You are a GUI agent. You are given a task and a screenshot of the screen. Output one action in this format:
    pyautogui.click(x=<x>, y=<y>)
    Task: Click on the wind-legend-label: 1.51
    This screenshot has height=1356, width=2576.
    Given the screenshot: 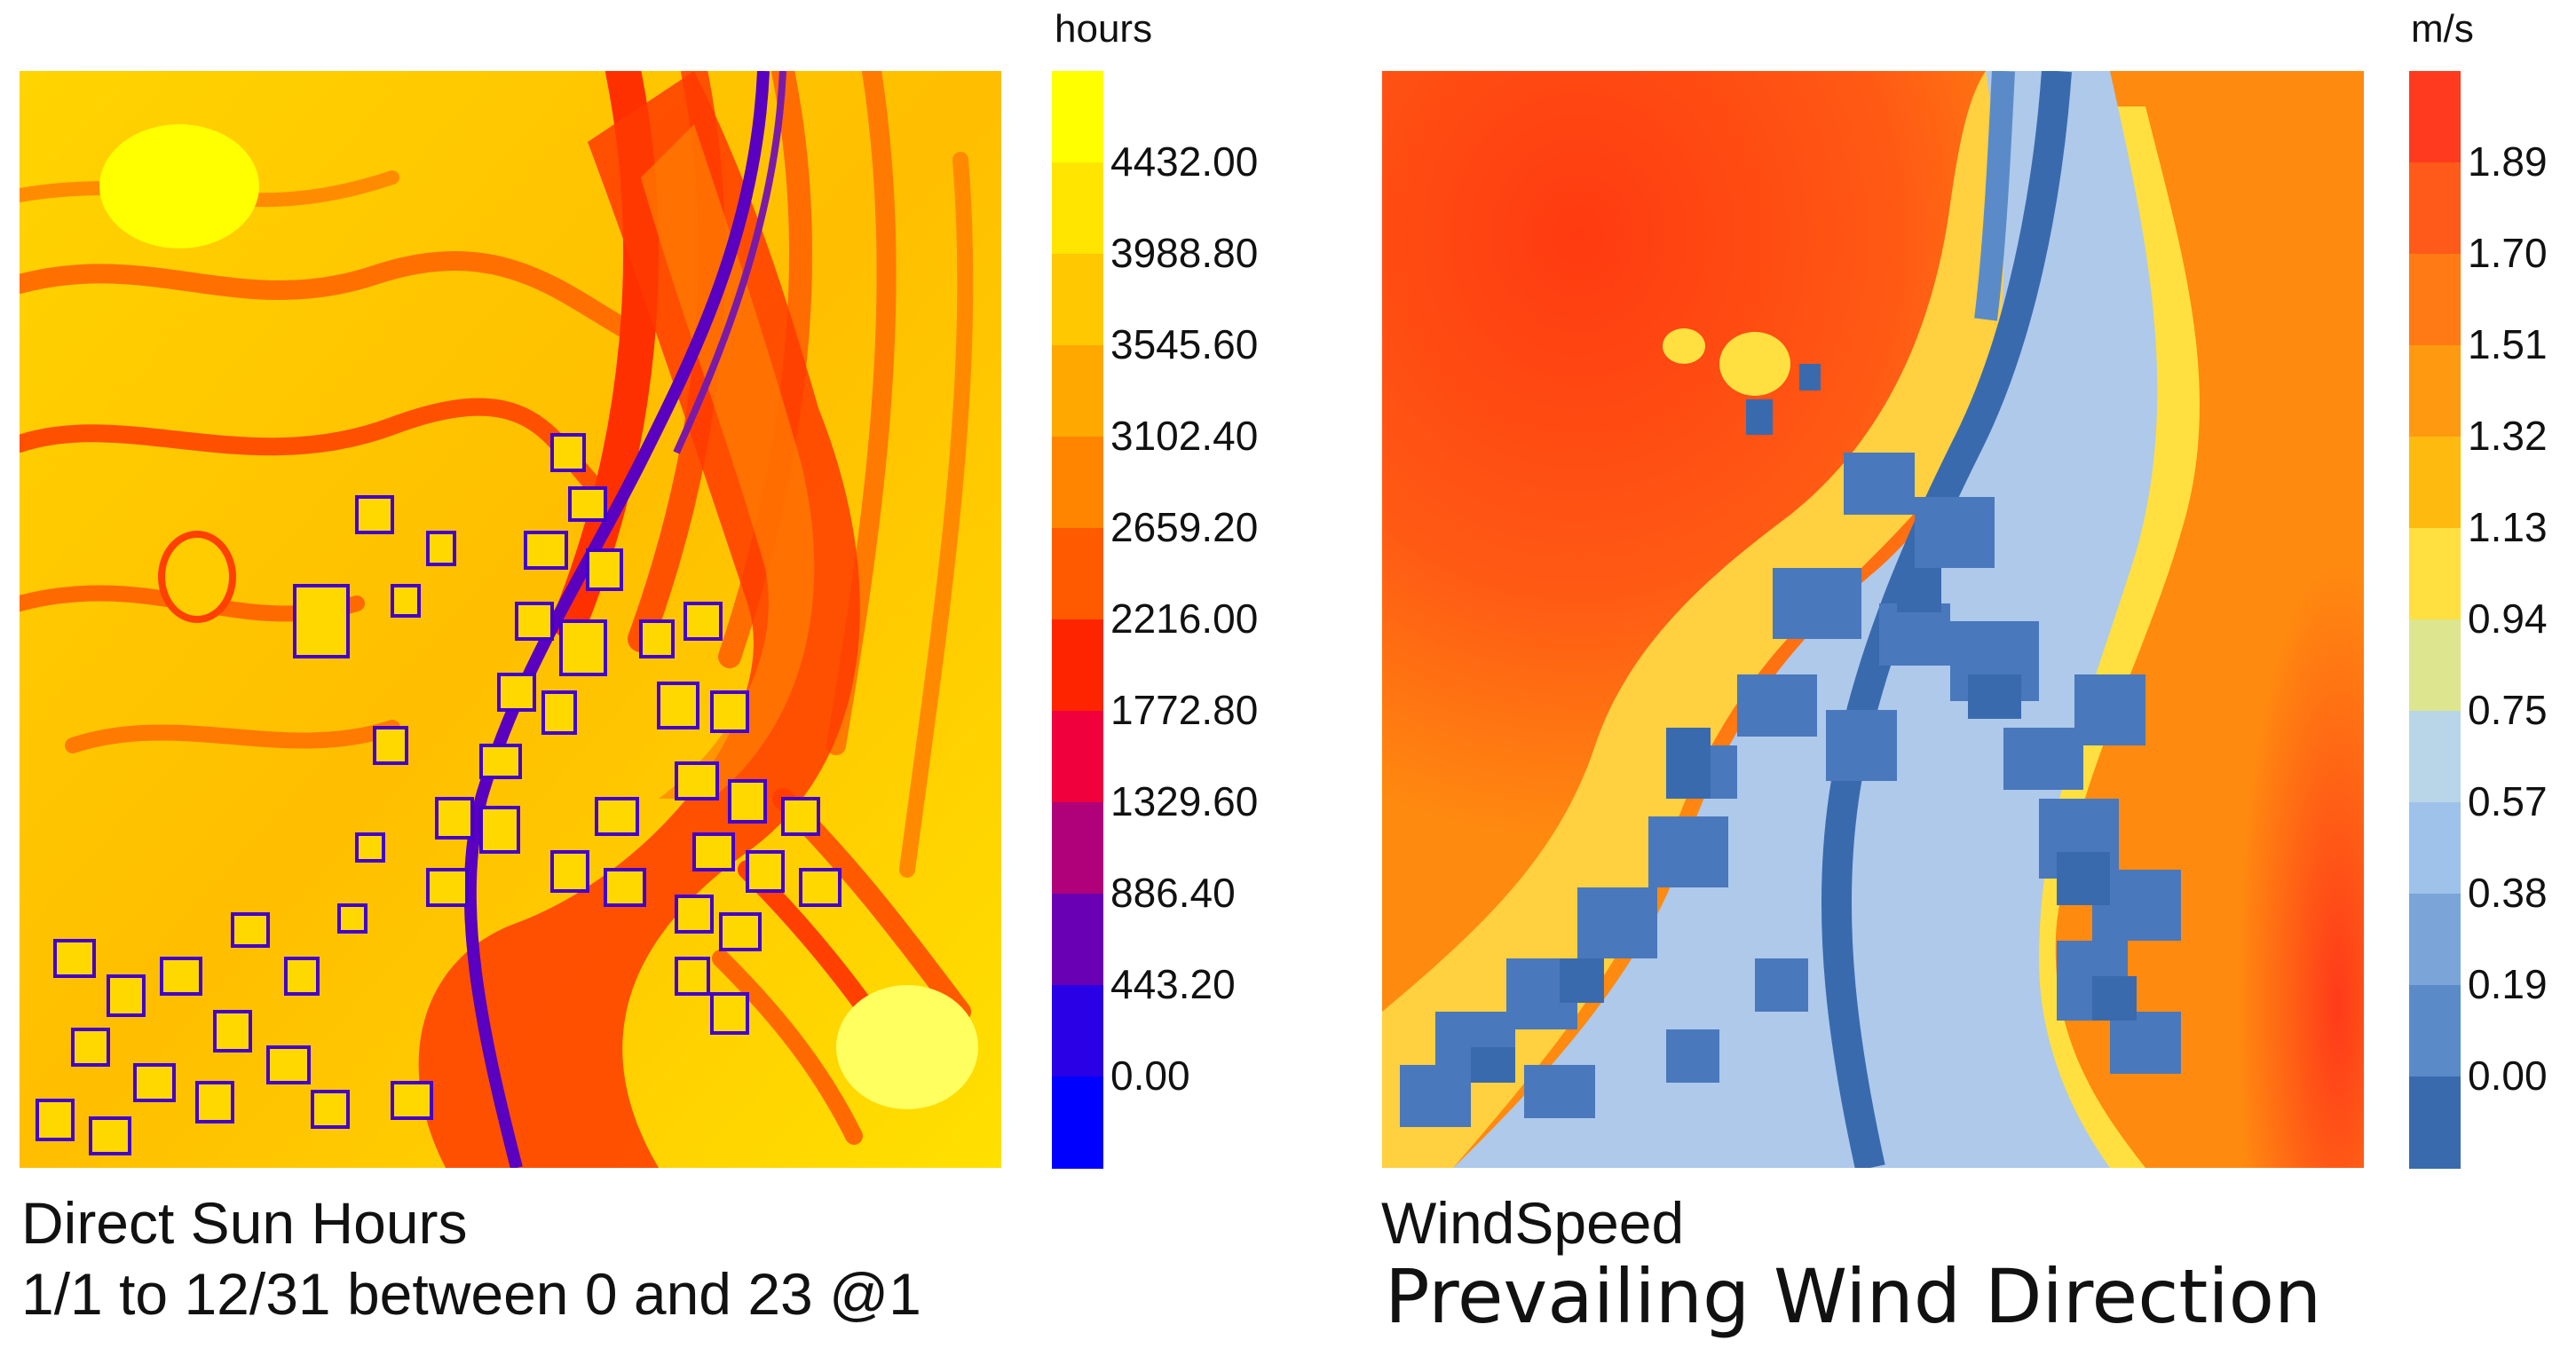 What is the action you would take?
    pyautogui.click(x=2508, y=344)
    